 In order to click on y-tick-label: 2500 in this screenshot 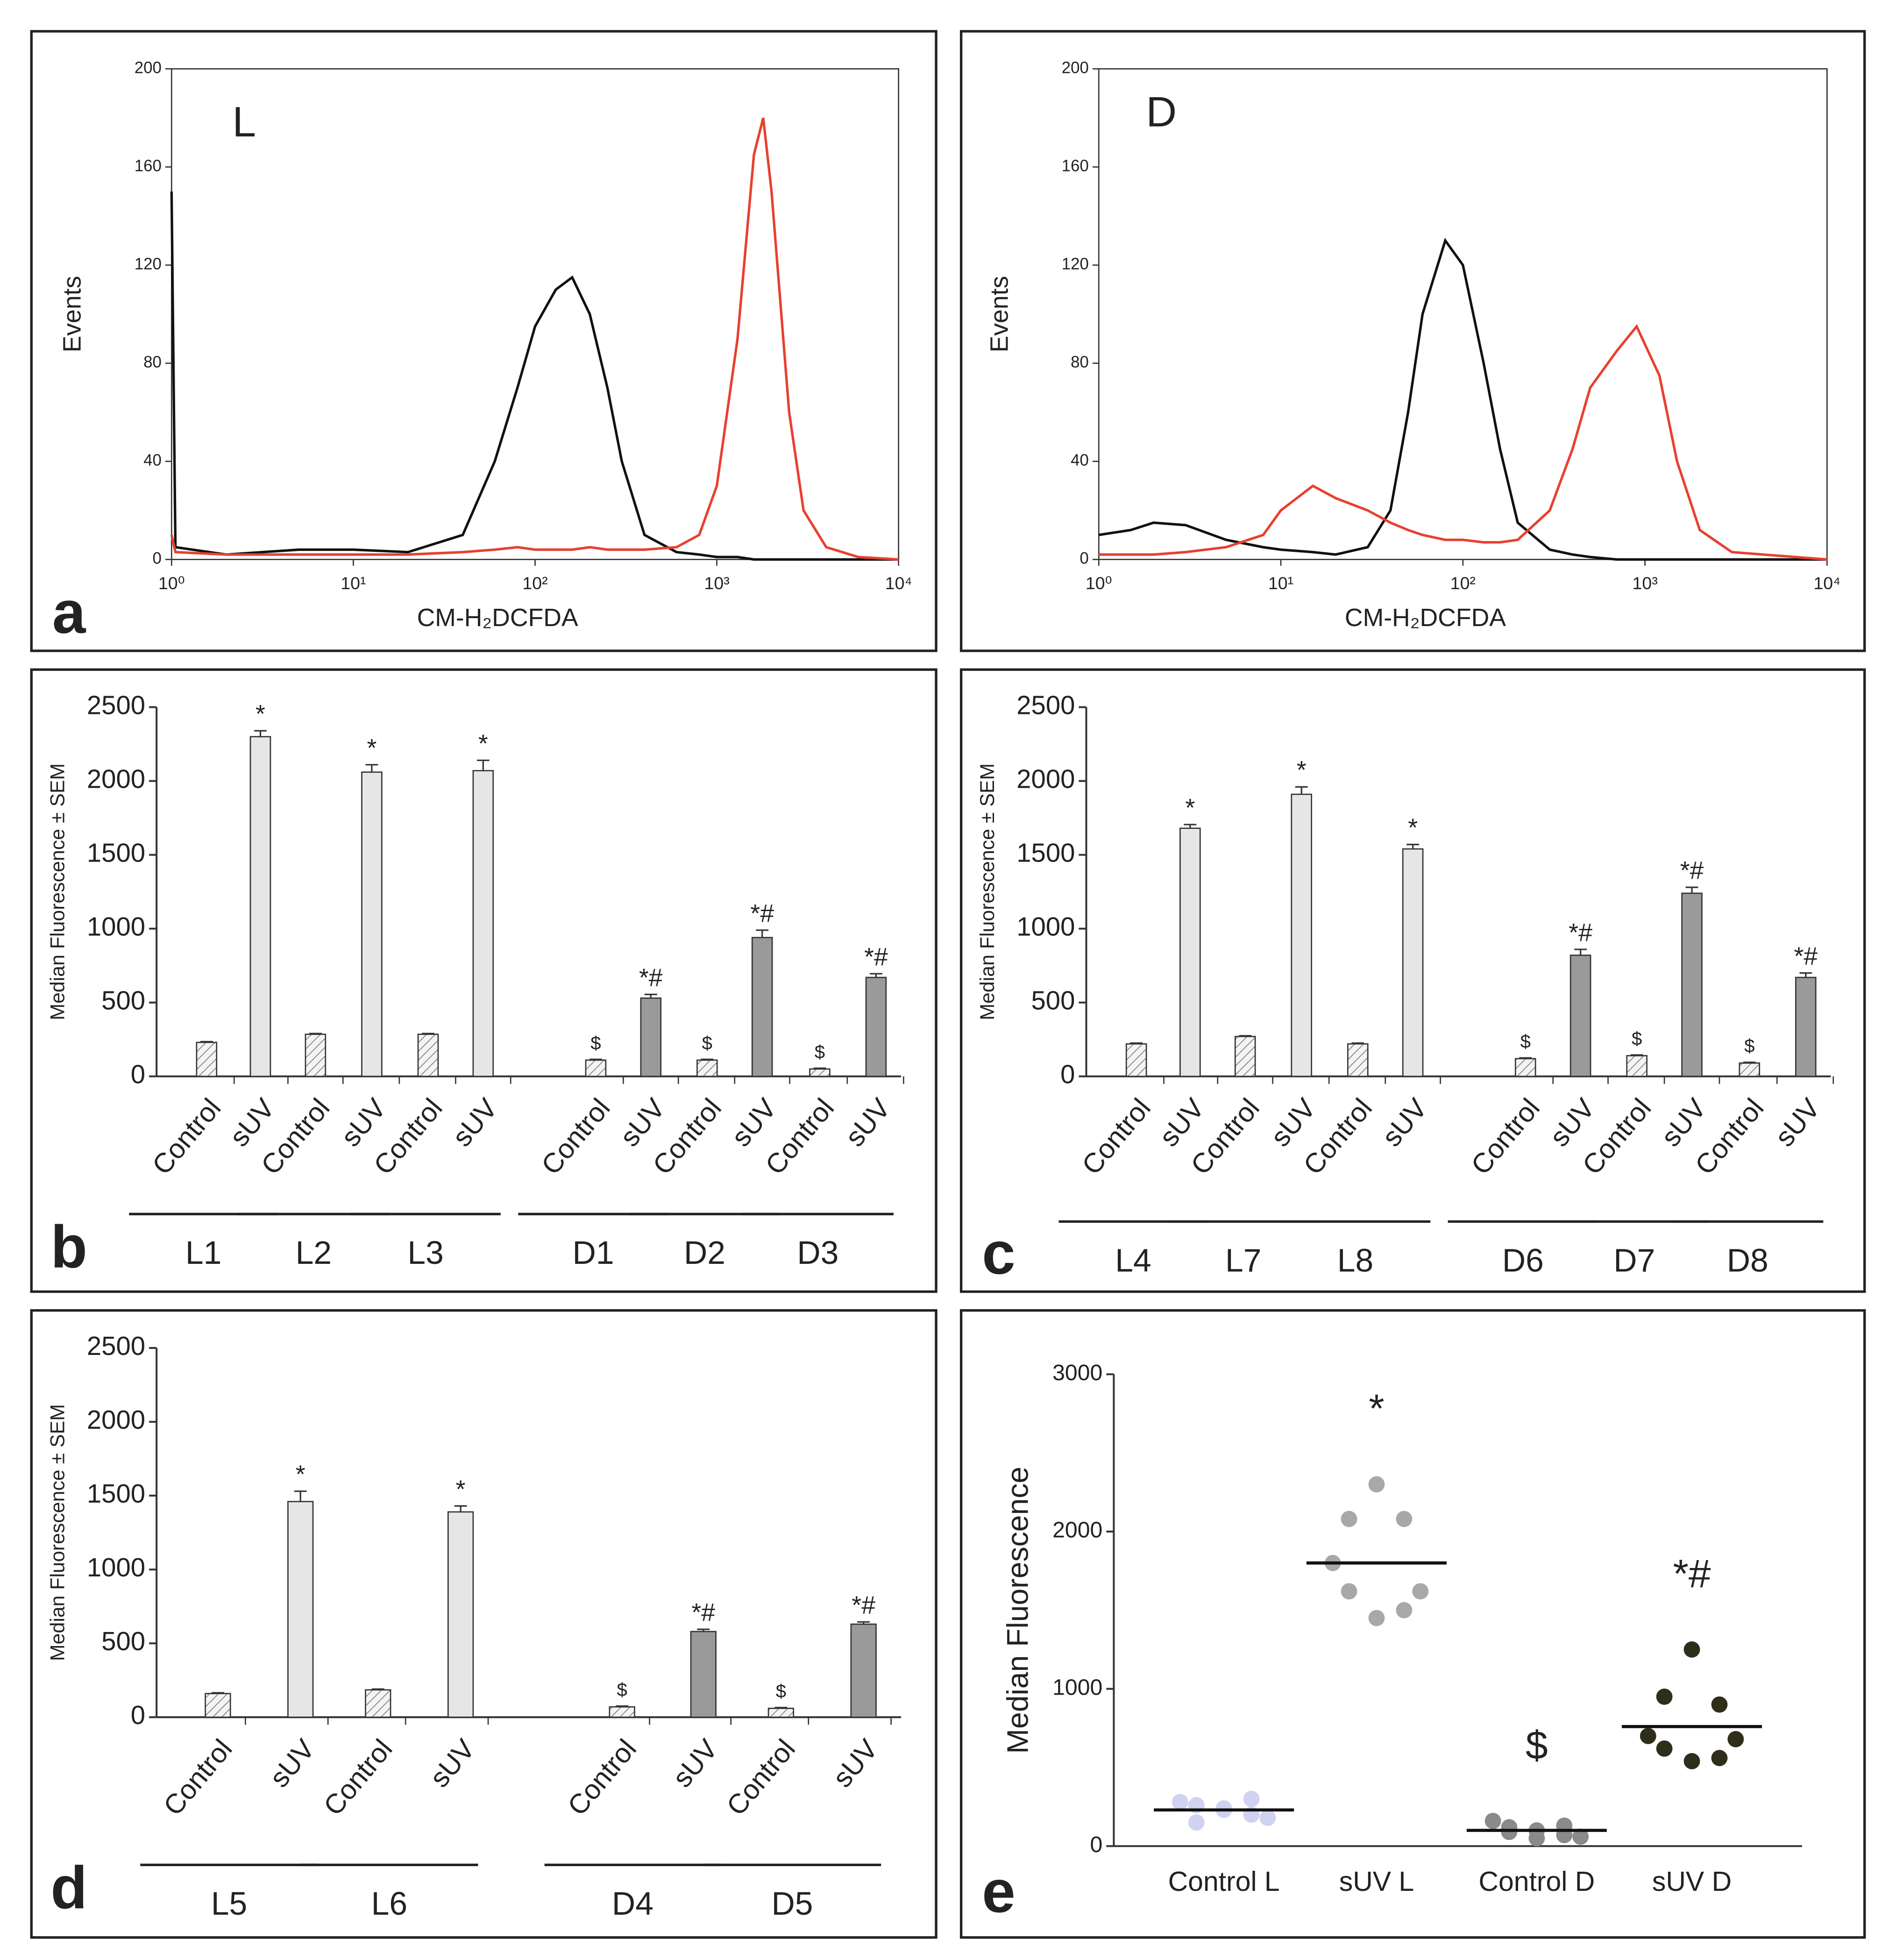, I will do `click(1045, 705)`.